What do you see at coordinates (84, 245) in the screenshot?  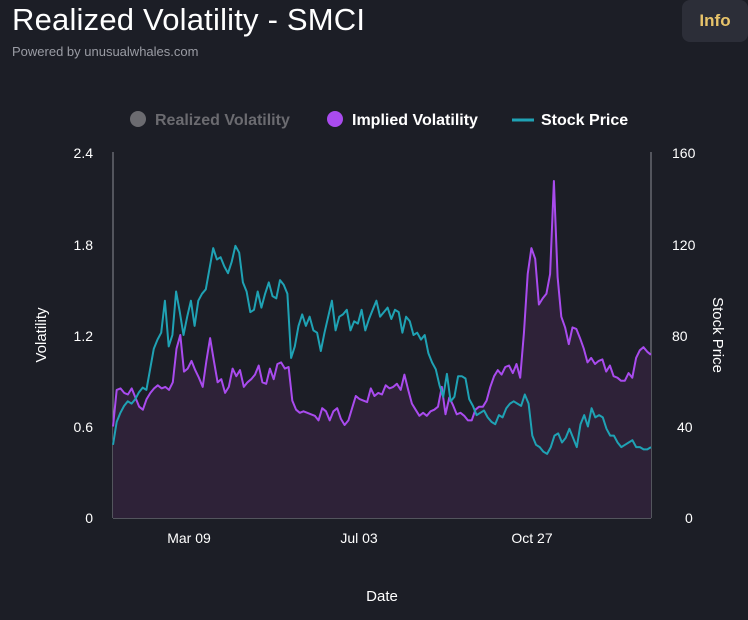 I see `y-tick-label: 1.8` at bounding box center [84, 245].